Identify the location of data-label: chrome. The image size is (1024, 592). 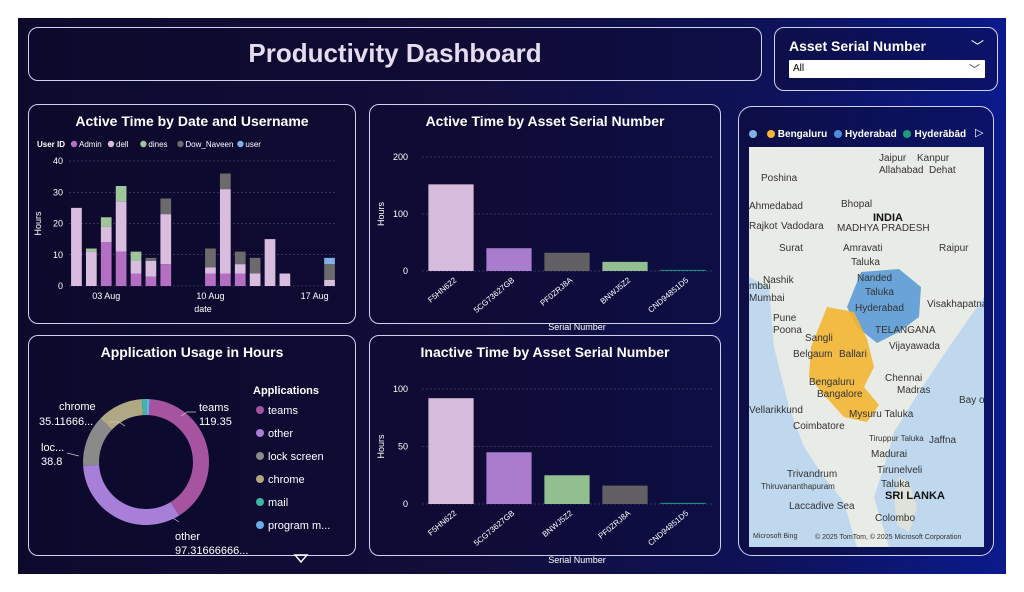
(77, 407).